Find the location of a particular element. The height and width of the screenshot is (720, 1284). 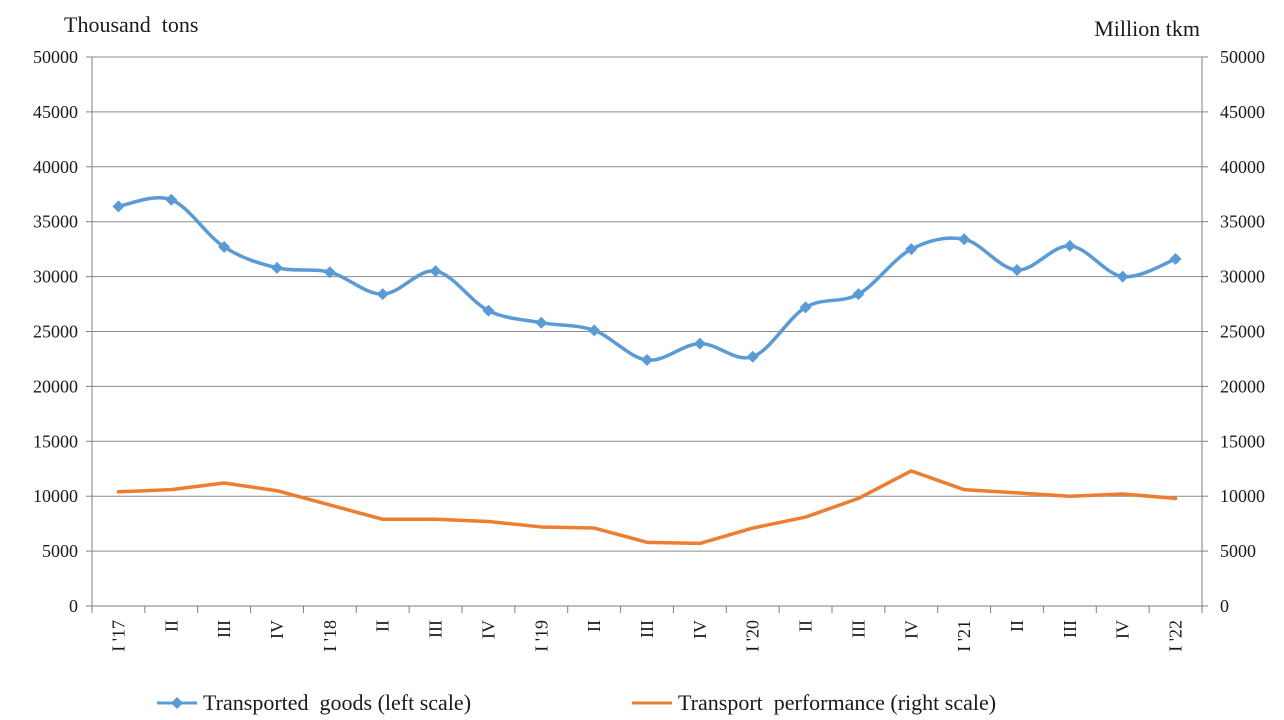

left-y-tick-label: 25000 is located at coordinates (55, 332).